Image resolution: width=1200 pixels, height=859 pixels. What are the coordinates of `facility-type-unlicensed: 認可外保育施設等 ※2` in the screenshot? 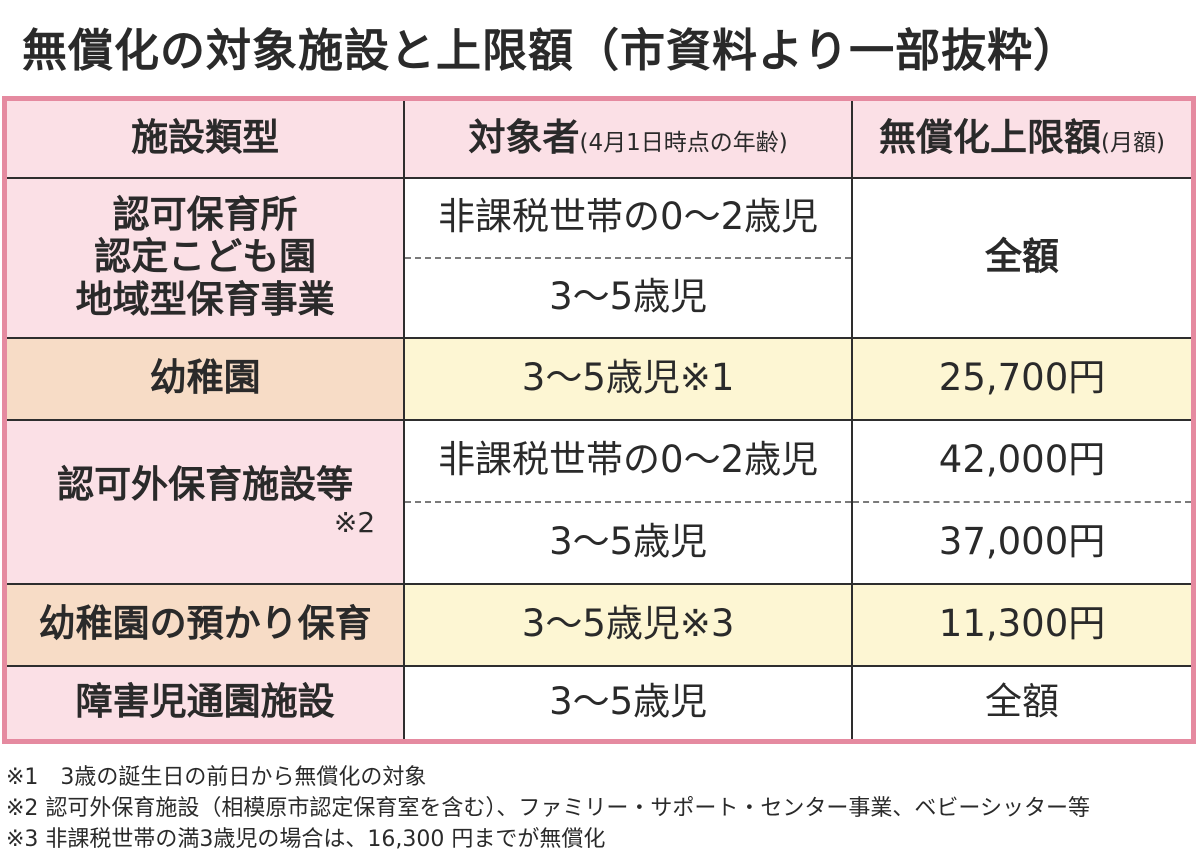 It's located at (204, 501).